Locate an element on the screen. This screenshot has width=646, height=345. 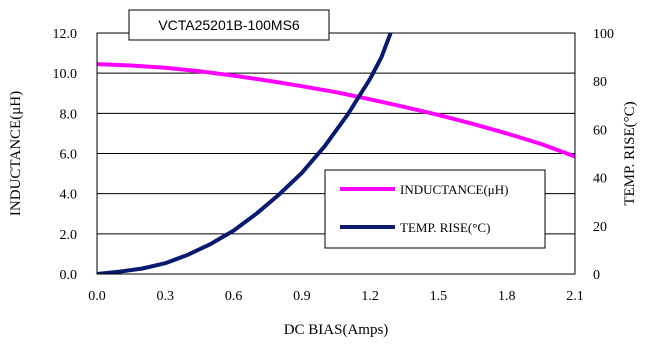
chart-title-frame is located at coordinates (229, 25).